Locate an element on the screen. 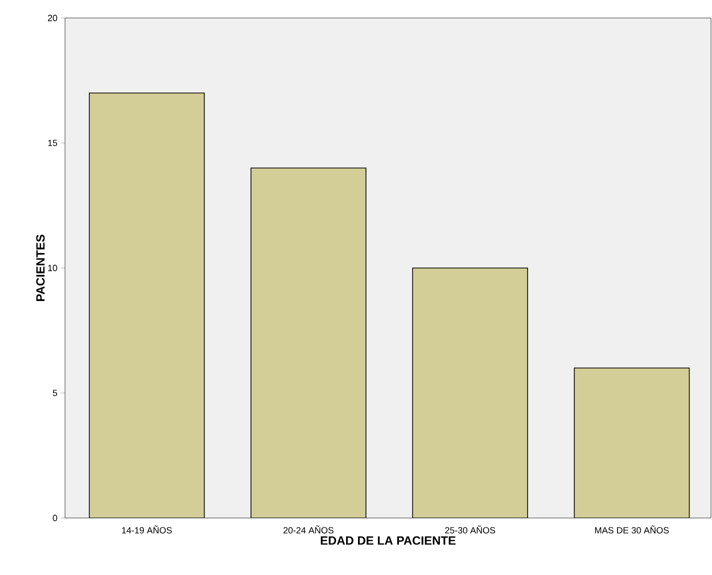 The image size is (712, 575). y-tick-label: 10 is located at coordinates (53, 268).